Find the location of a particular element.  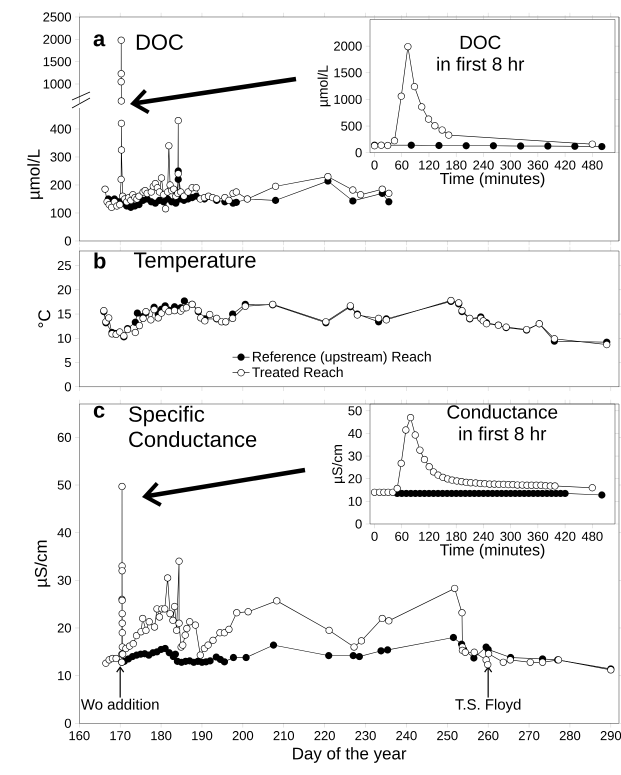

chart-title: Temperature is located at coordinates (195, 262).